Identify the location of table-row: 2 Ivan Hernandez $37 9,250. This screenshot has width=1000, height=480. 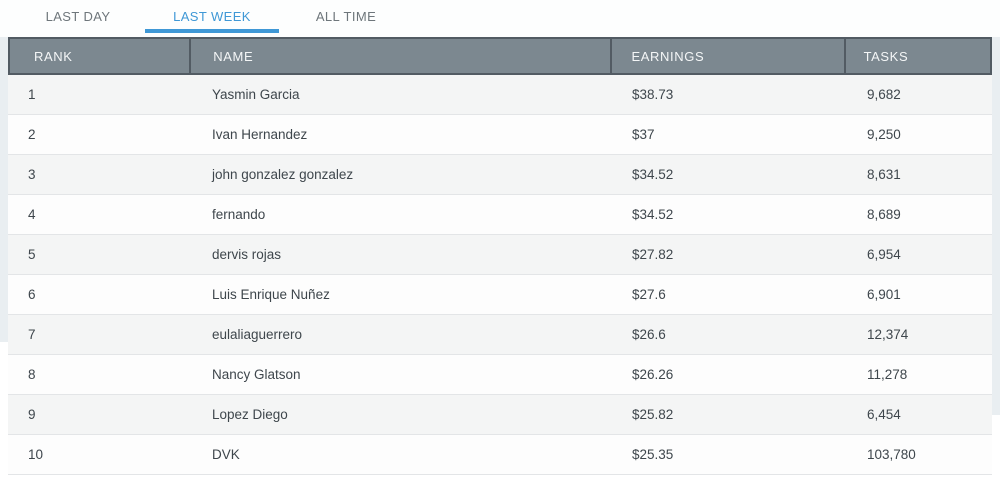
(500, 135).